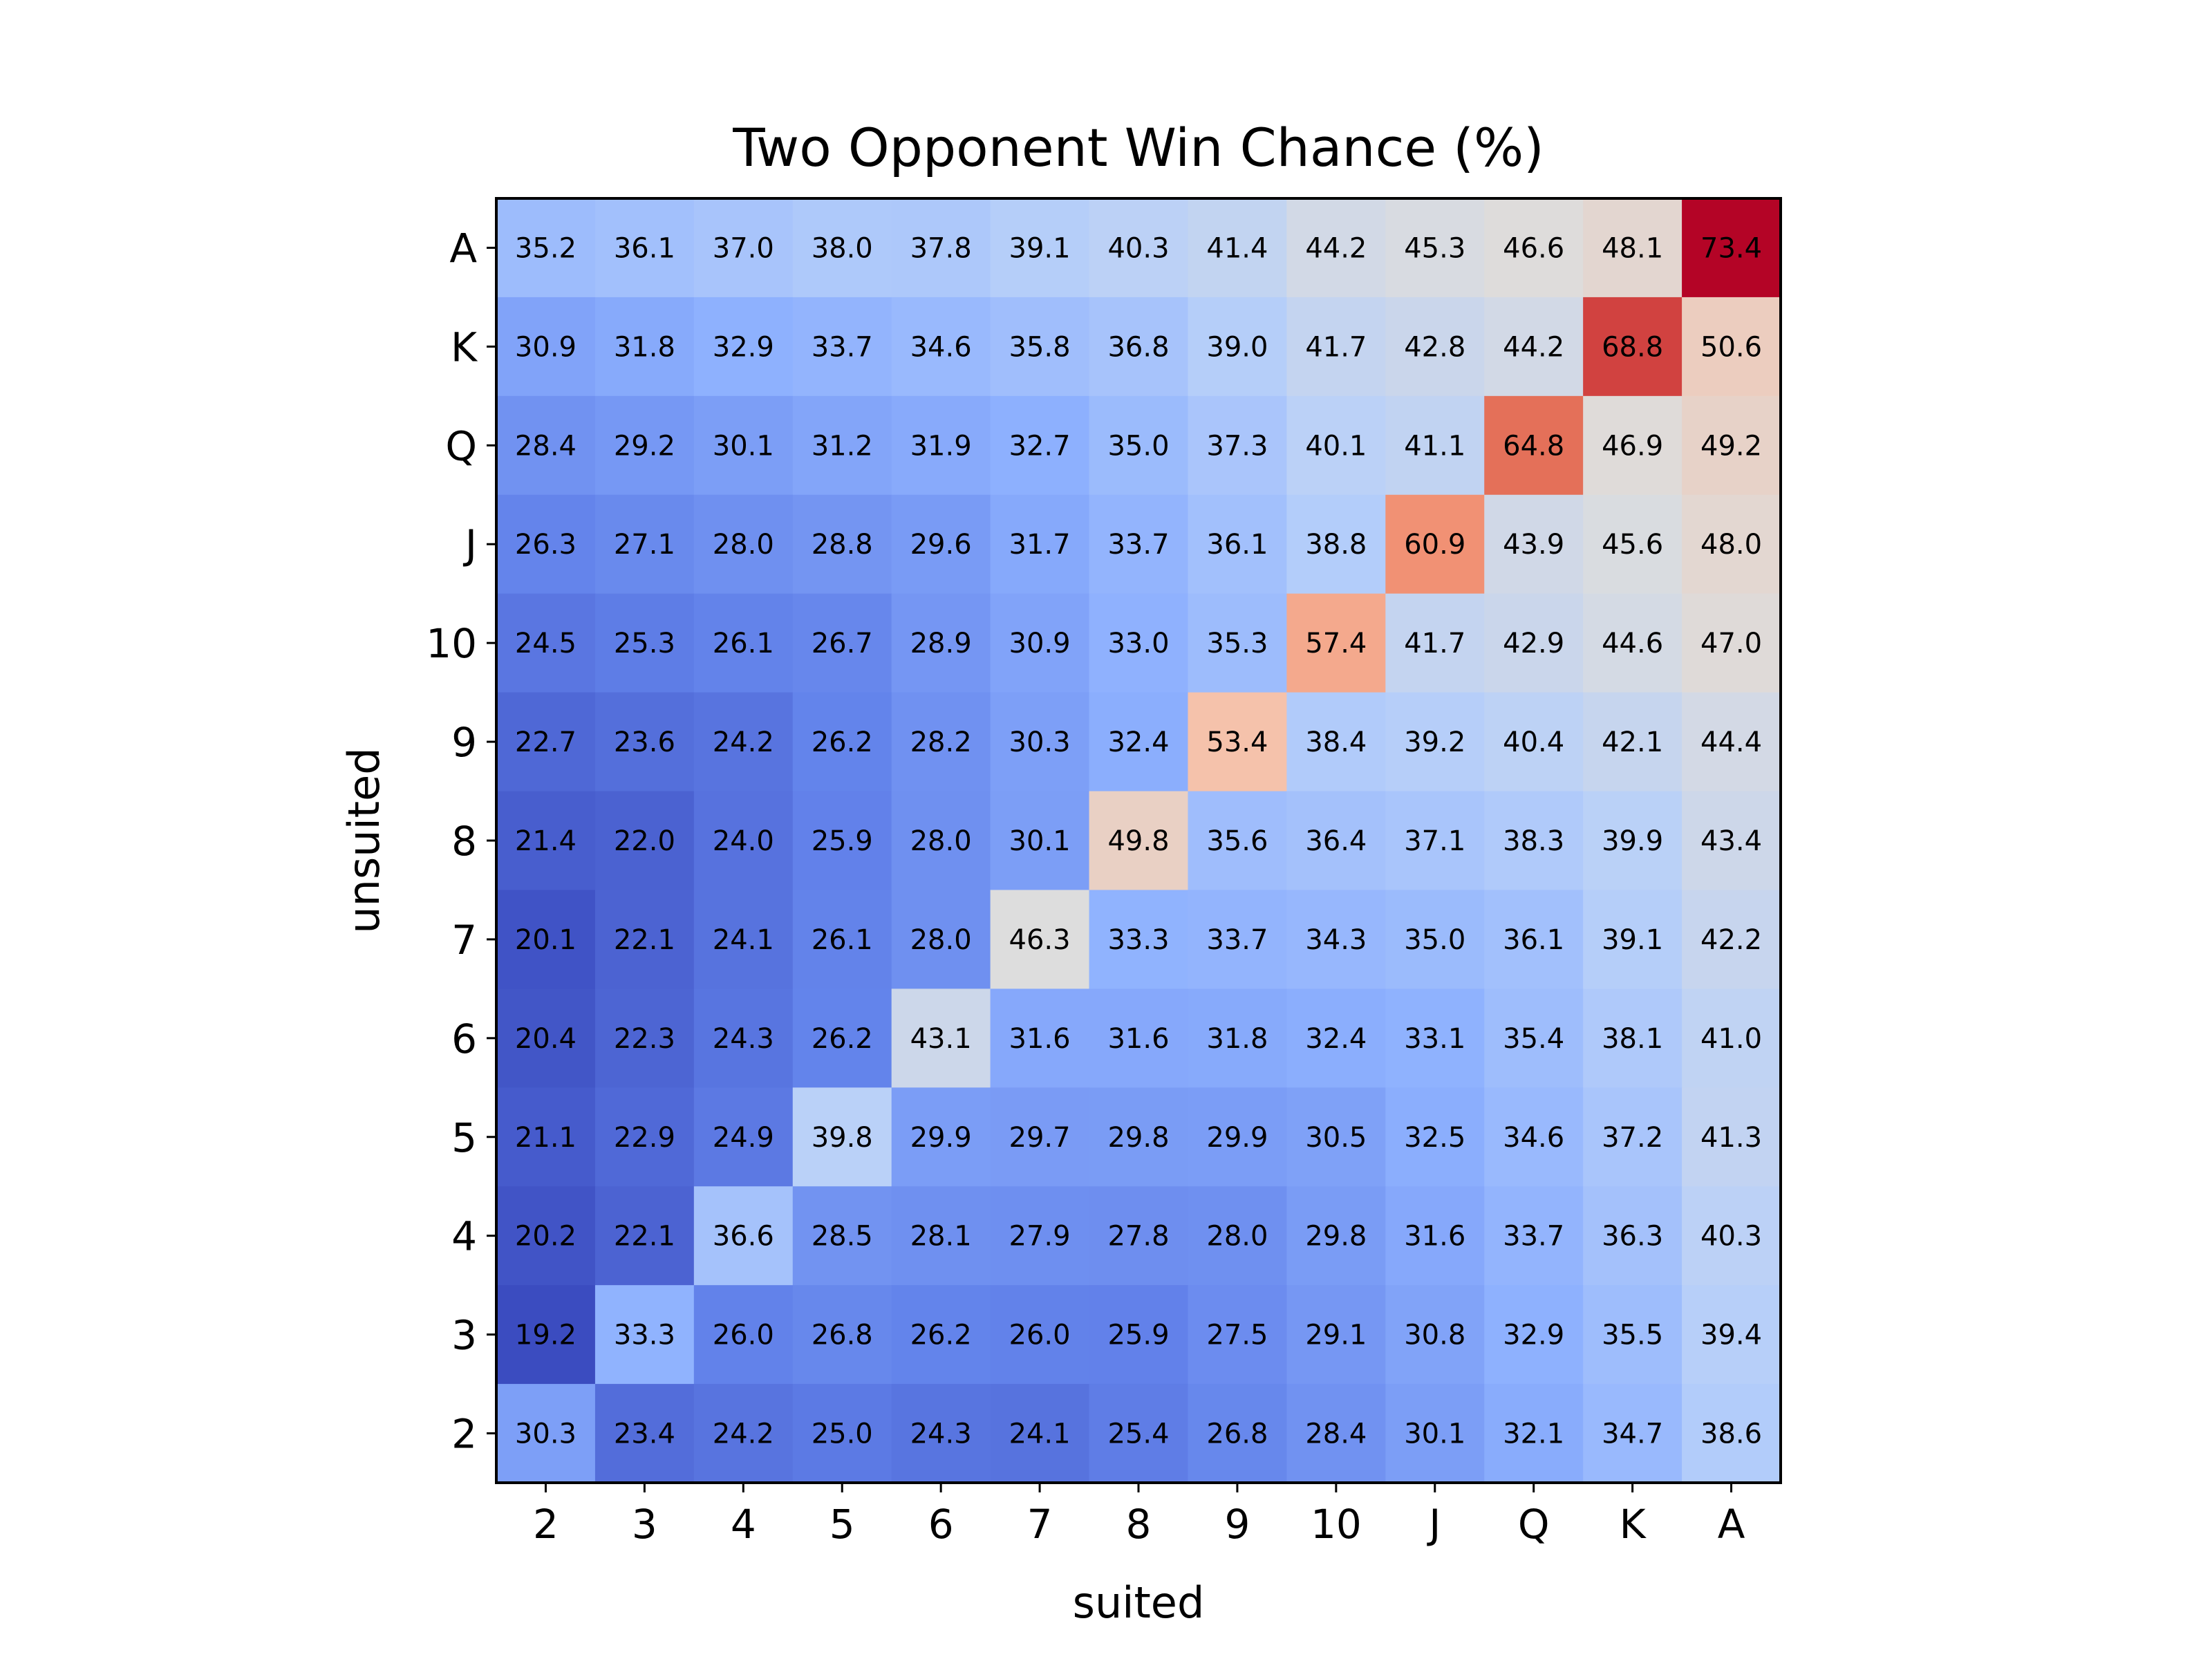  What do you see at coordinates (644, 940) in the screenshot?
I see `cell-value-label: 22.1` at bounding box center [644, 940].